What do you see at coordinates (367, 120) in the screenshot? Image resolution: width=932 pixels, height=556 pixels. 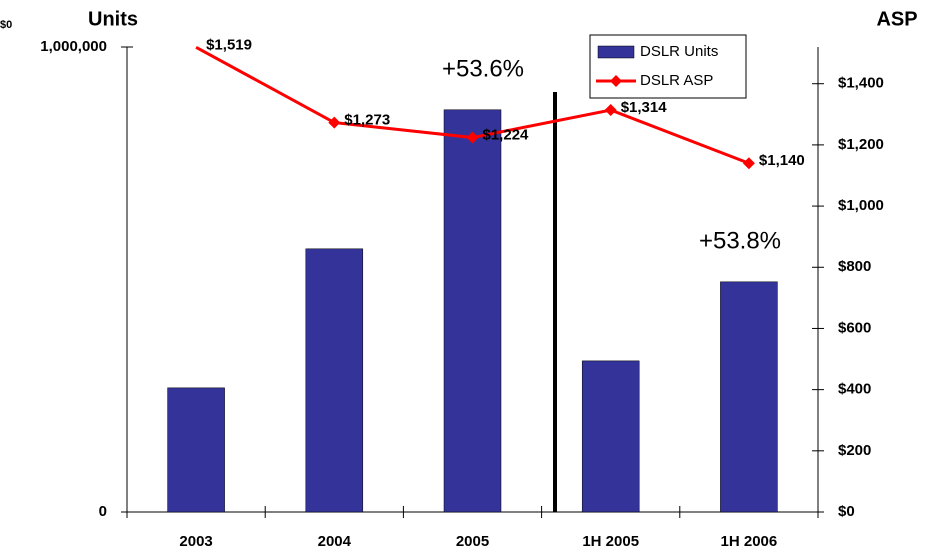 I see `data-label: $1,273` at bounding box center [367, 120].